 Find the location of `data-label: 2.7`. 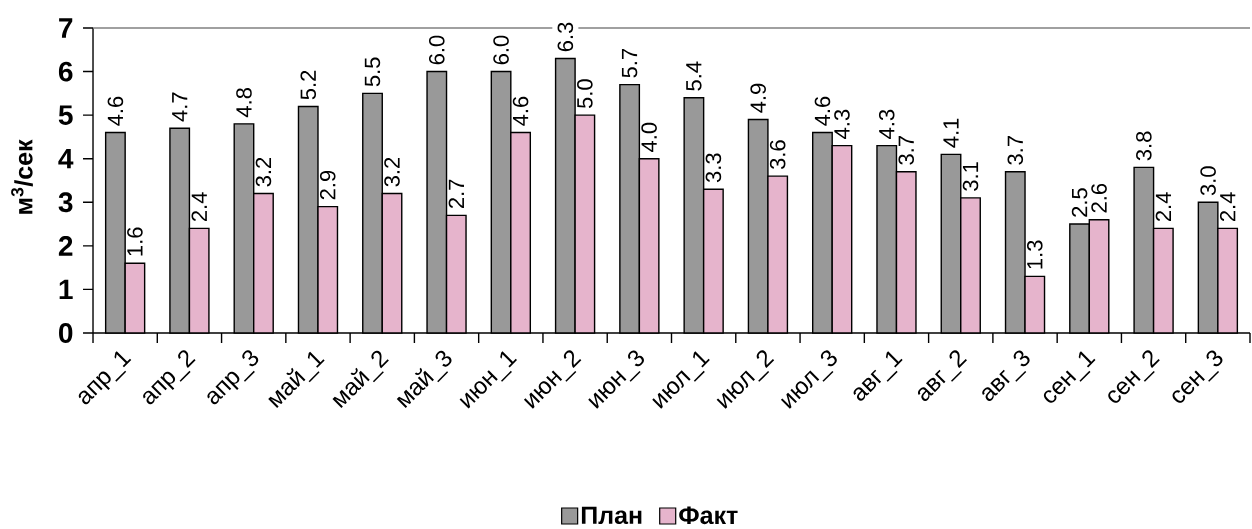

data-label: 2.7 is located at coordinates (456, 194).